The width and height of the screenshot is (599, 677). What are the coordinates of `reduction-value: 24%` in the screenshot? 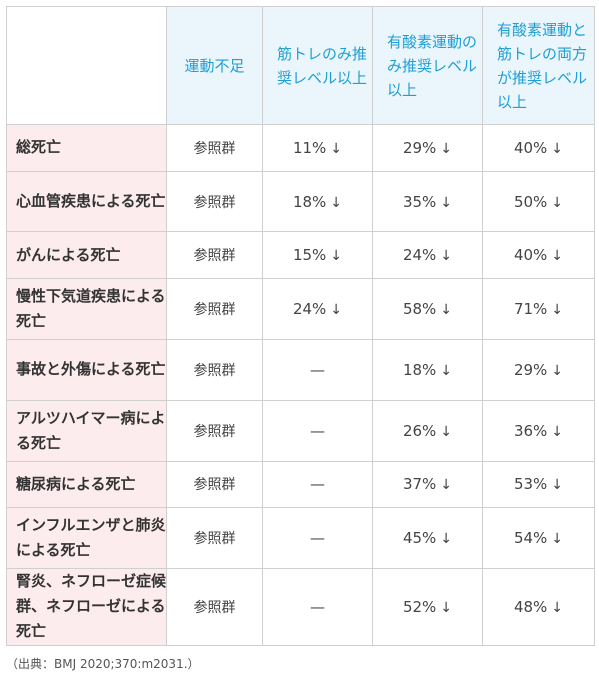 It's located at (419, 255).